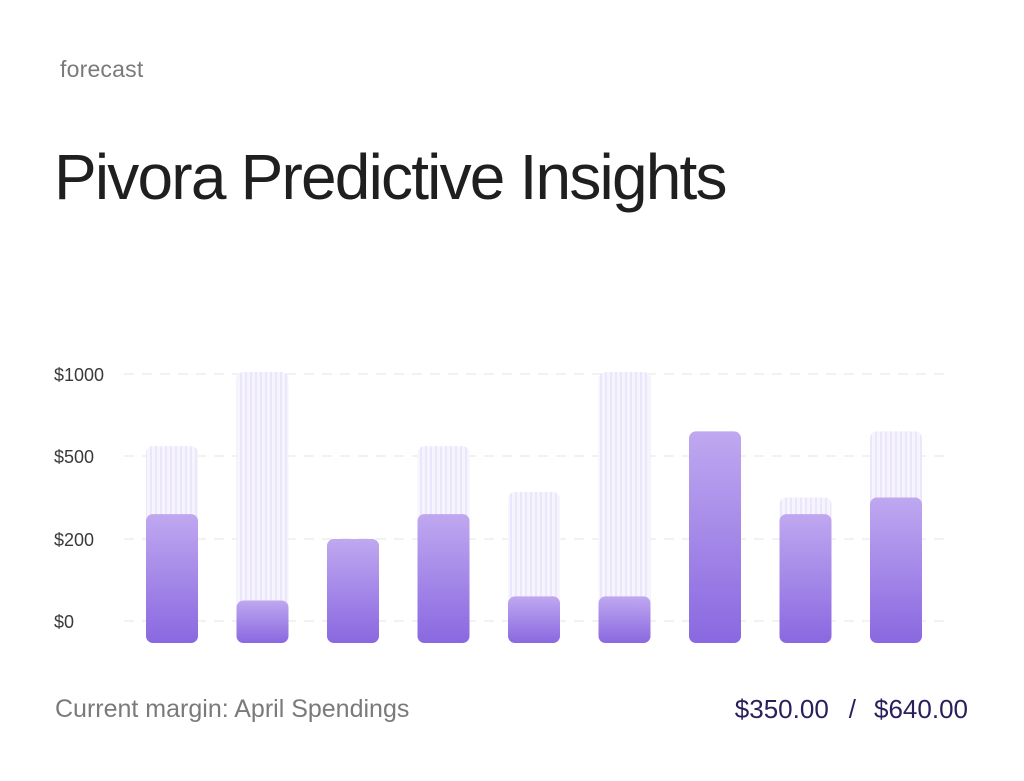 The width and height of the screenshot is (1024, 781). I want to click on eyebrow-label: forecast, so click(102, 69).